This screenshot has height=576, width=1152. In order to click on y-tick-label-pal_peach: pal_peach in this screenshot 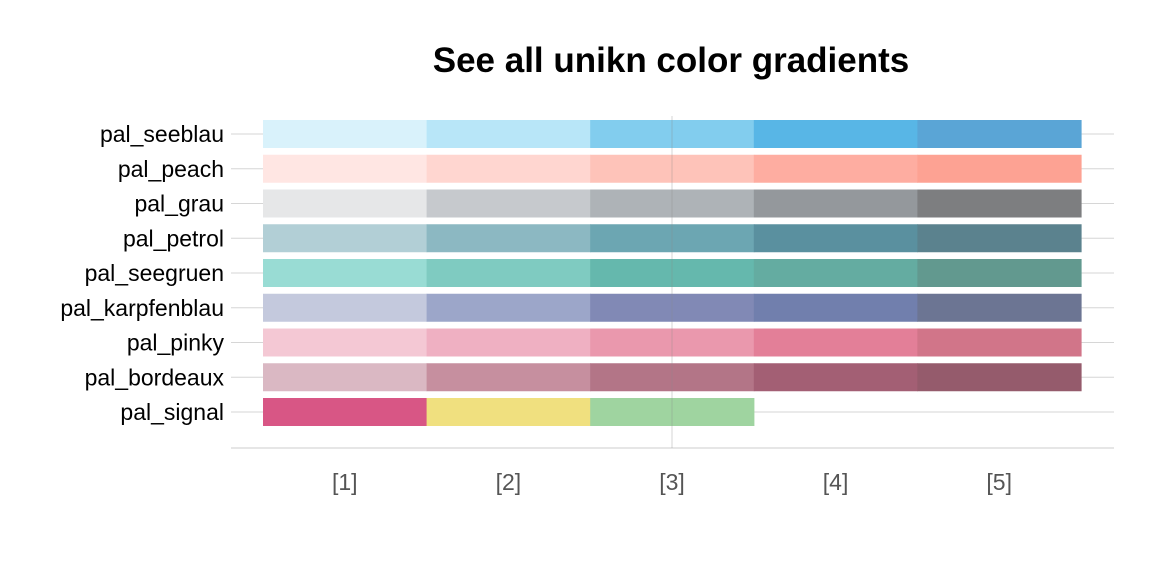, I will do `click(171, 169)`.